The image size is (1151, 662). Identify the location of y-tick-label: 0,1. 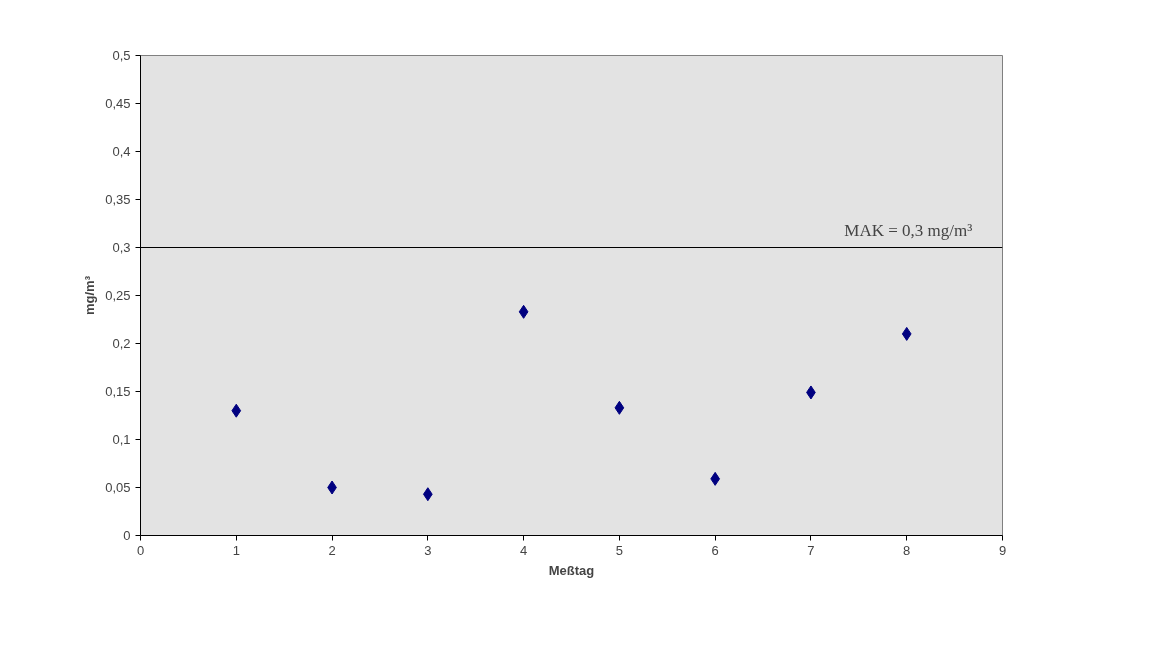
(121, 439).